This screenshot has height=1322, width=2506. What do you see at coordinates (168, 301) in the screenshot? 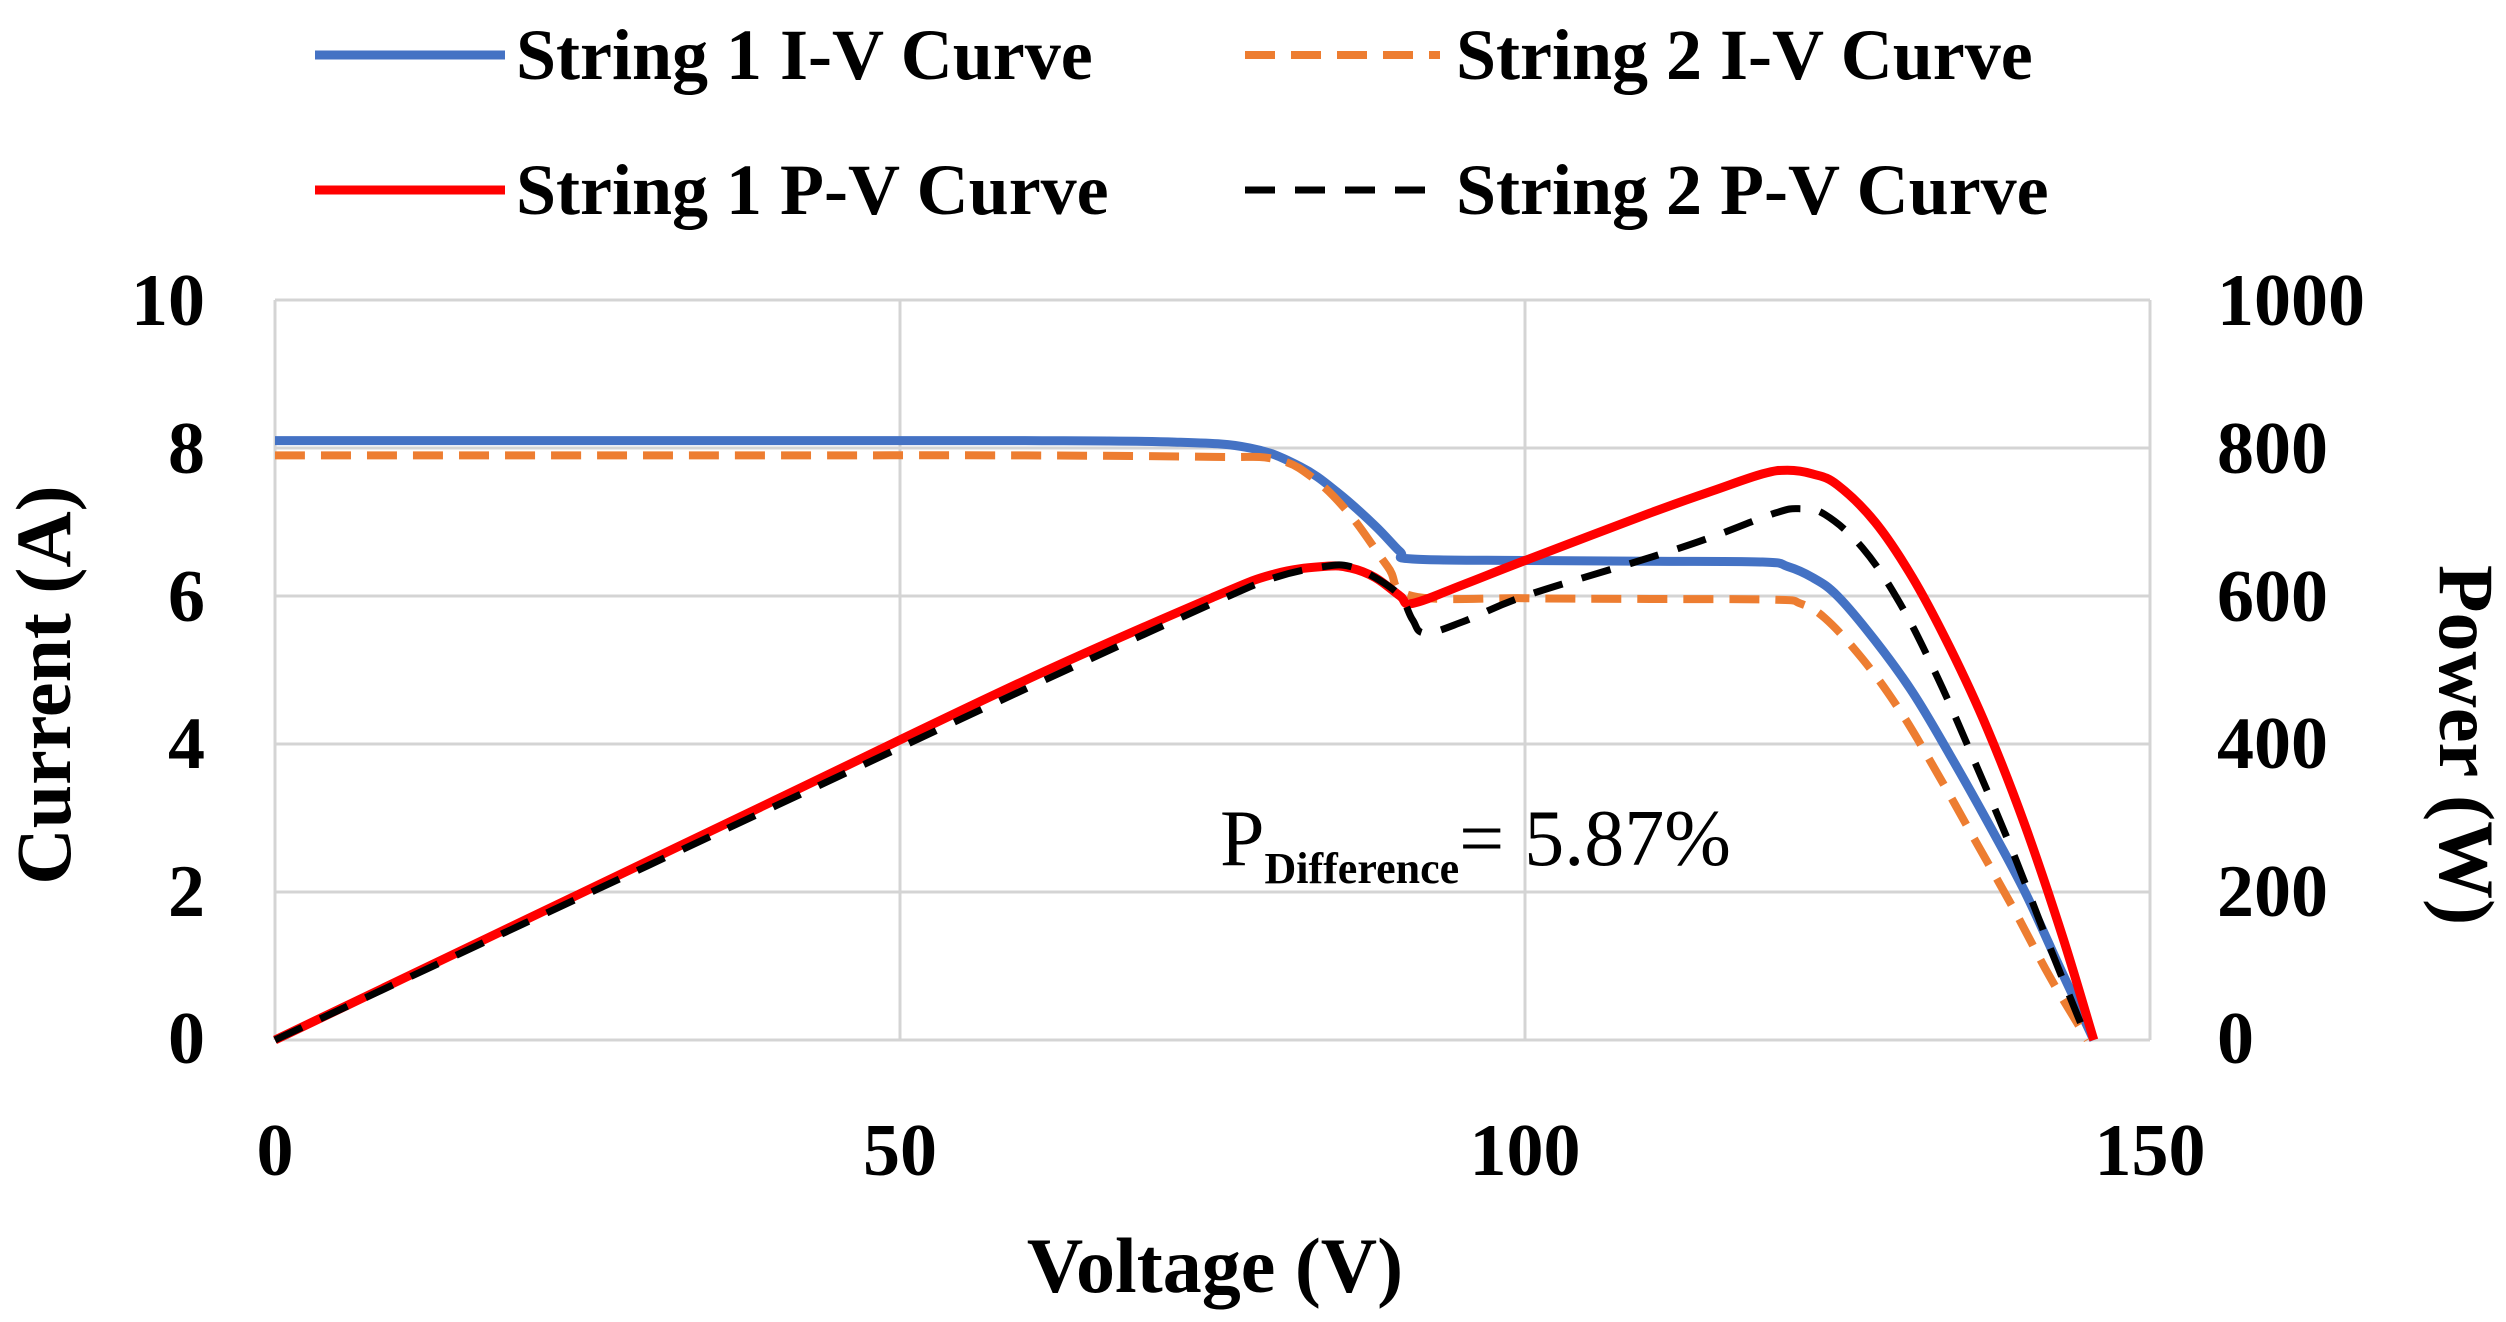
I see `y-left-tick-label: 10` at bounding box center [168, 301].